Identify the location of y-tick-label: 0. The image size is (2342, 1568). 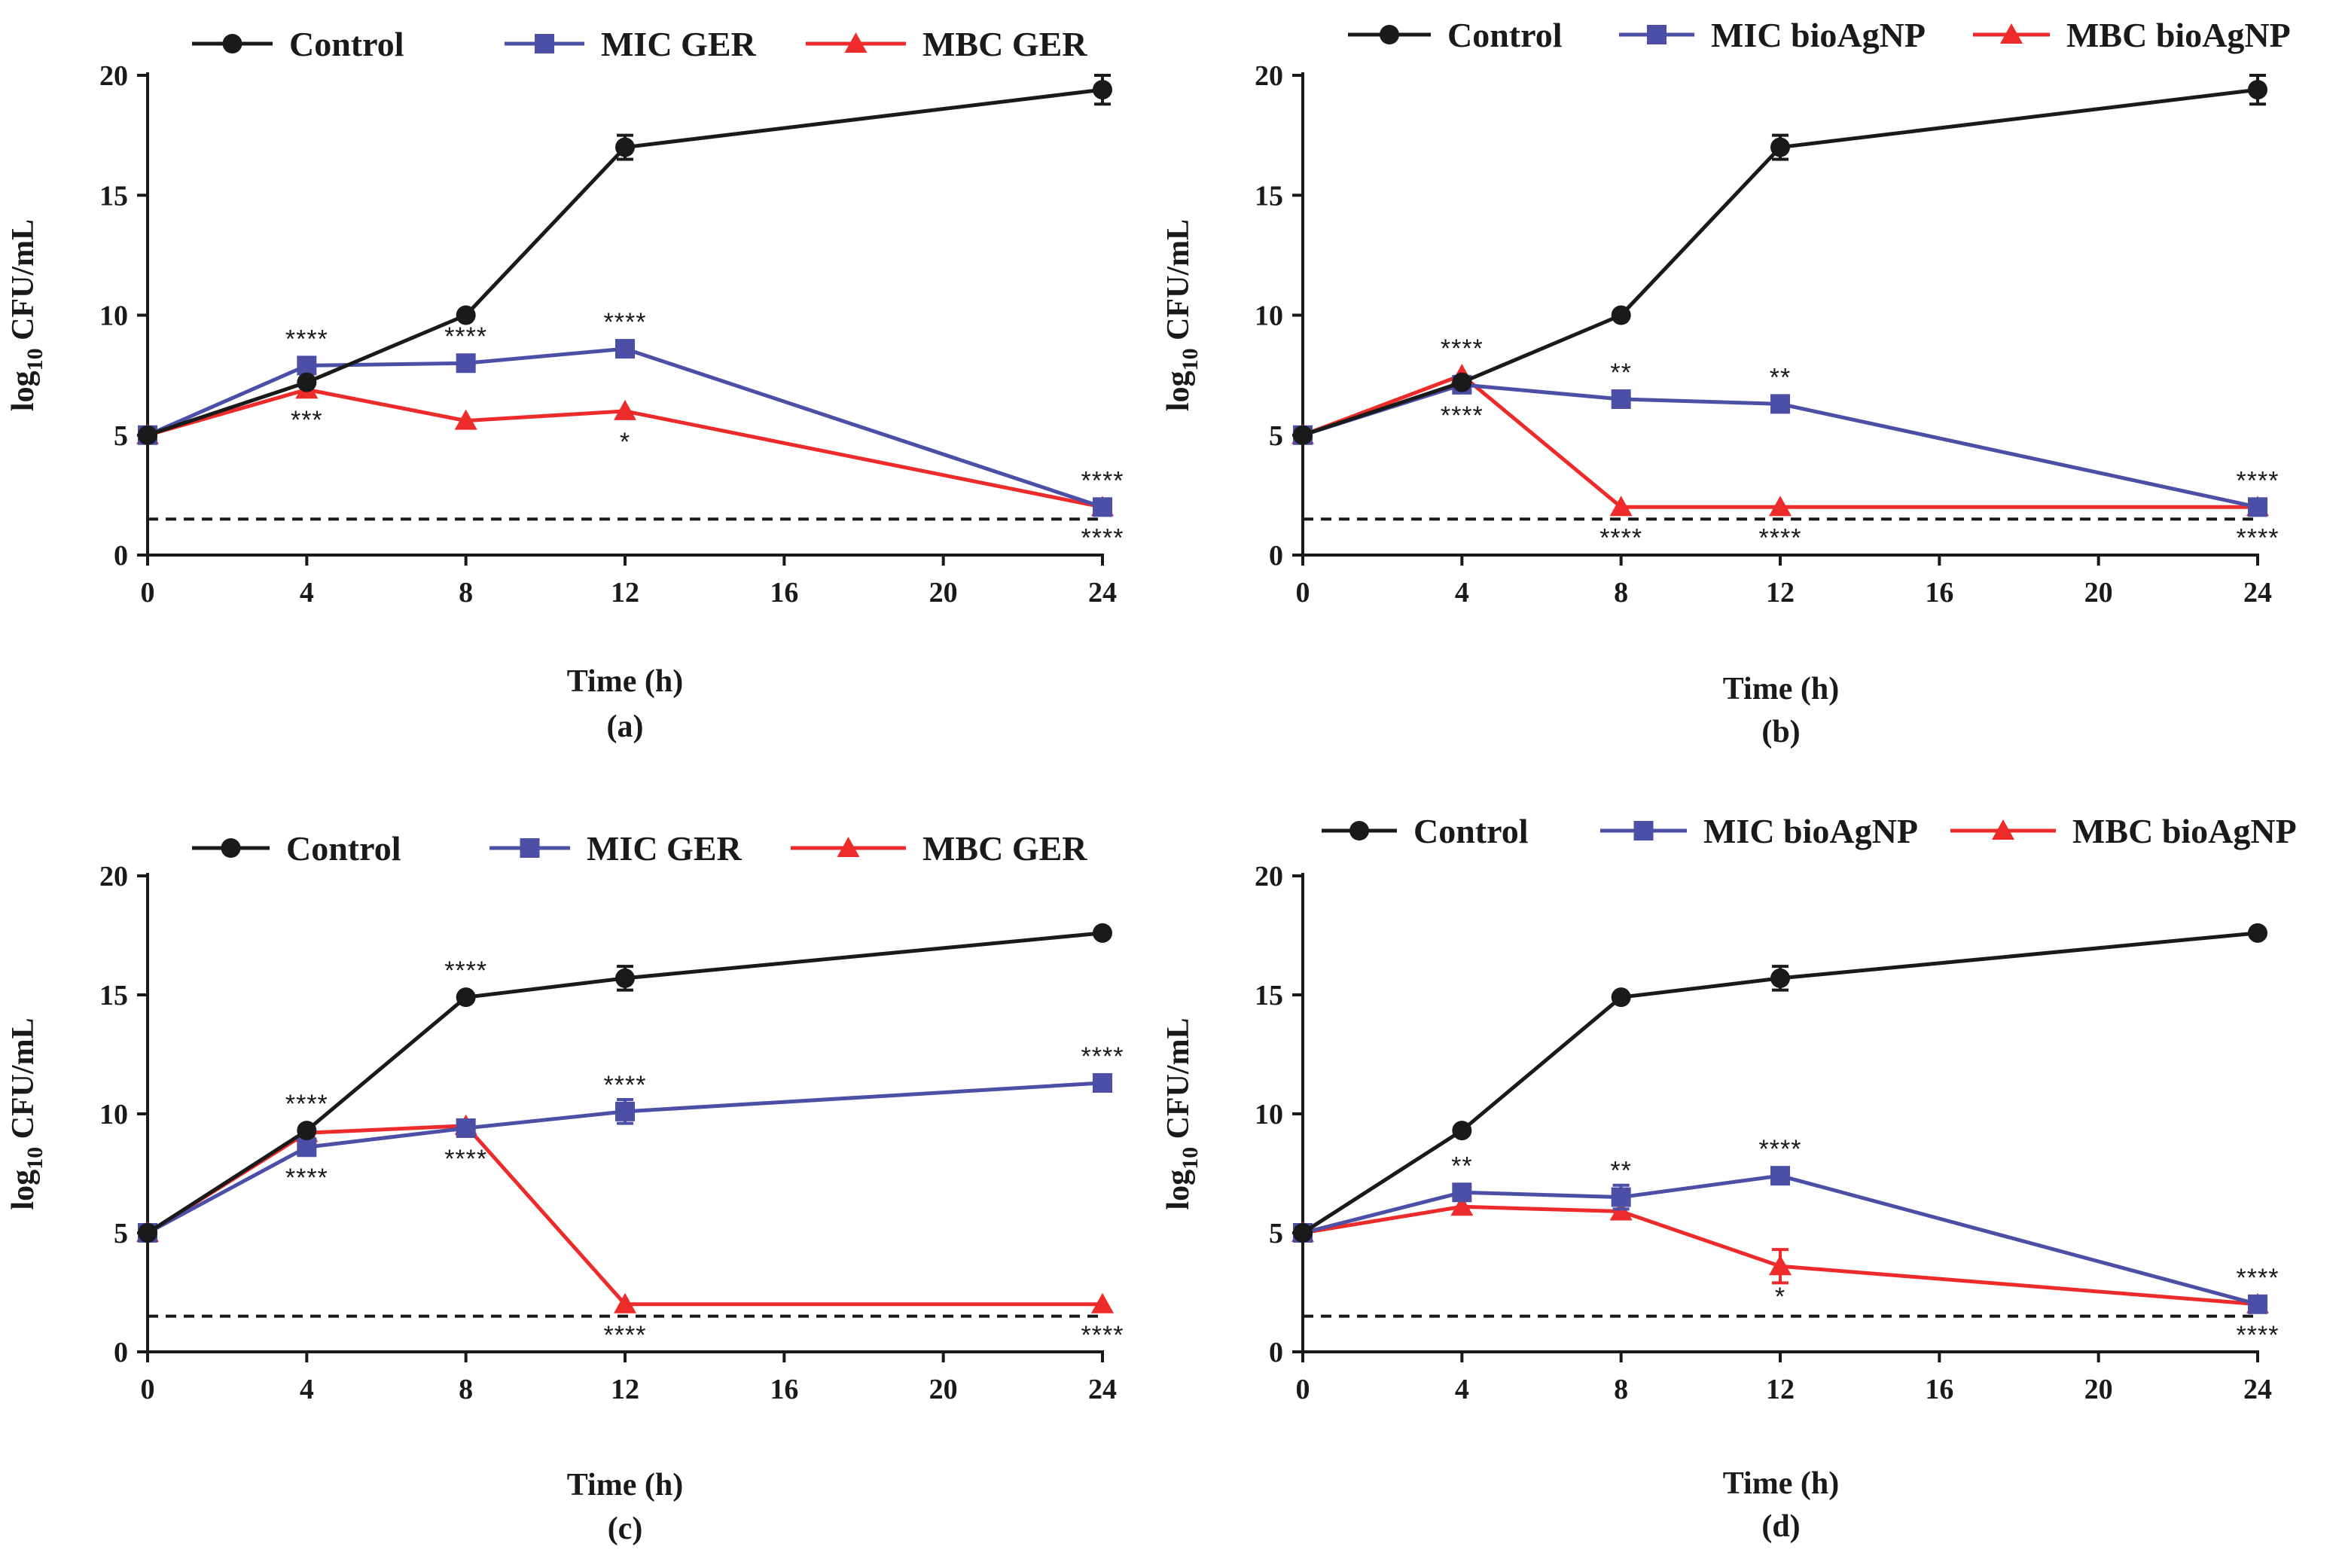
(1276, 556).